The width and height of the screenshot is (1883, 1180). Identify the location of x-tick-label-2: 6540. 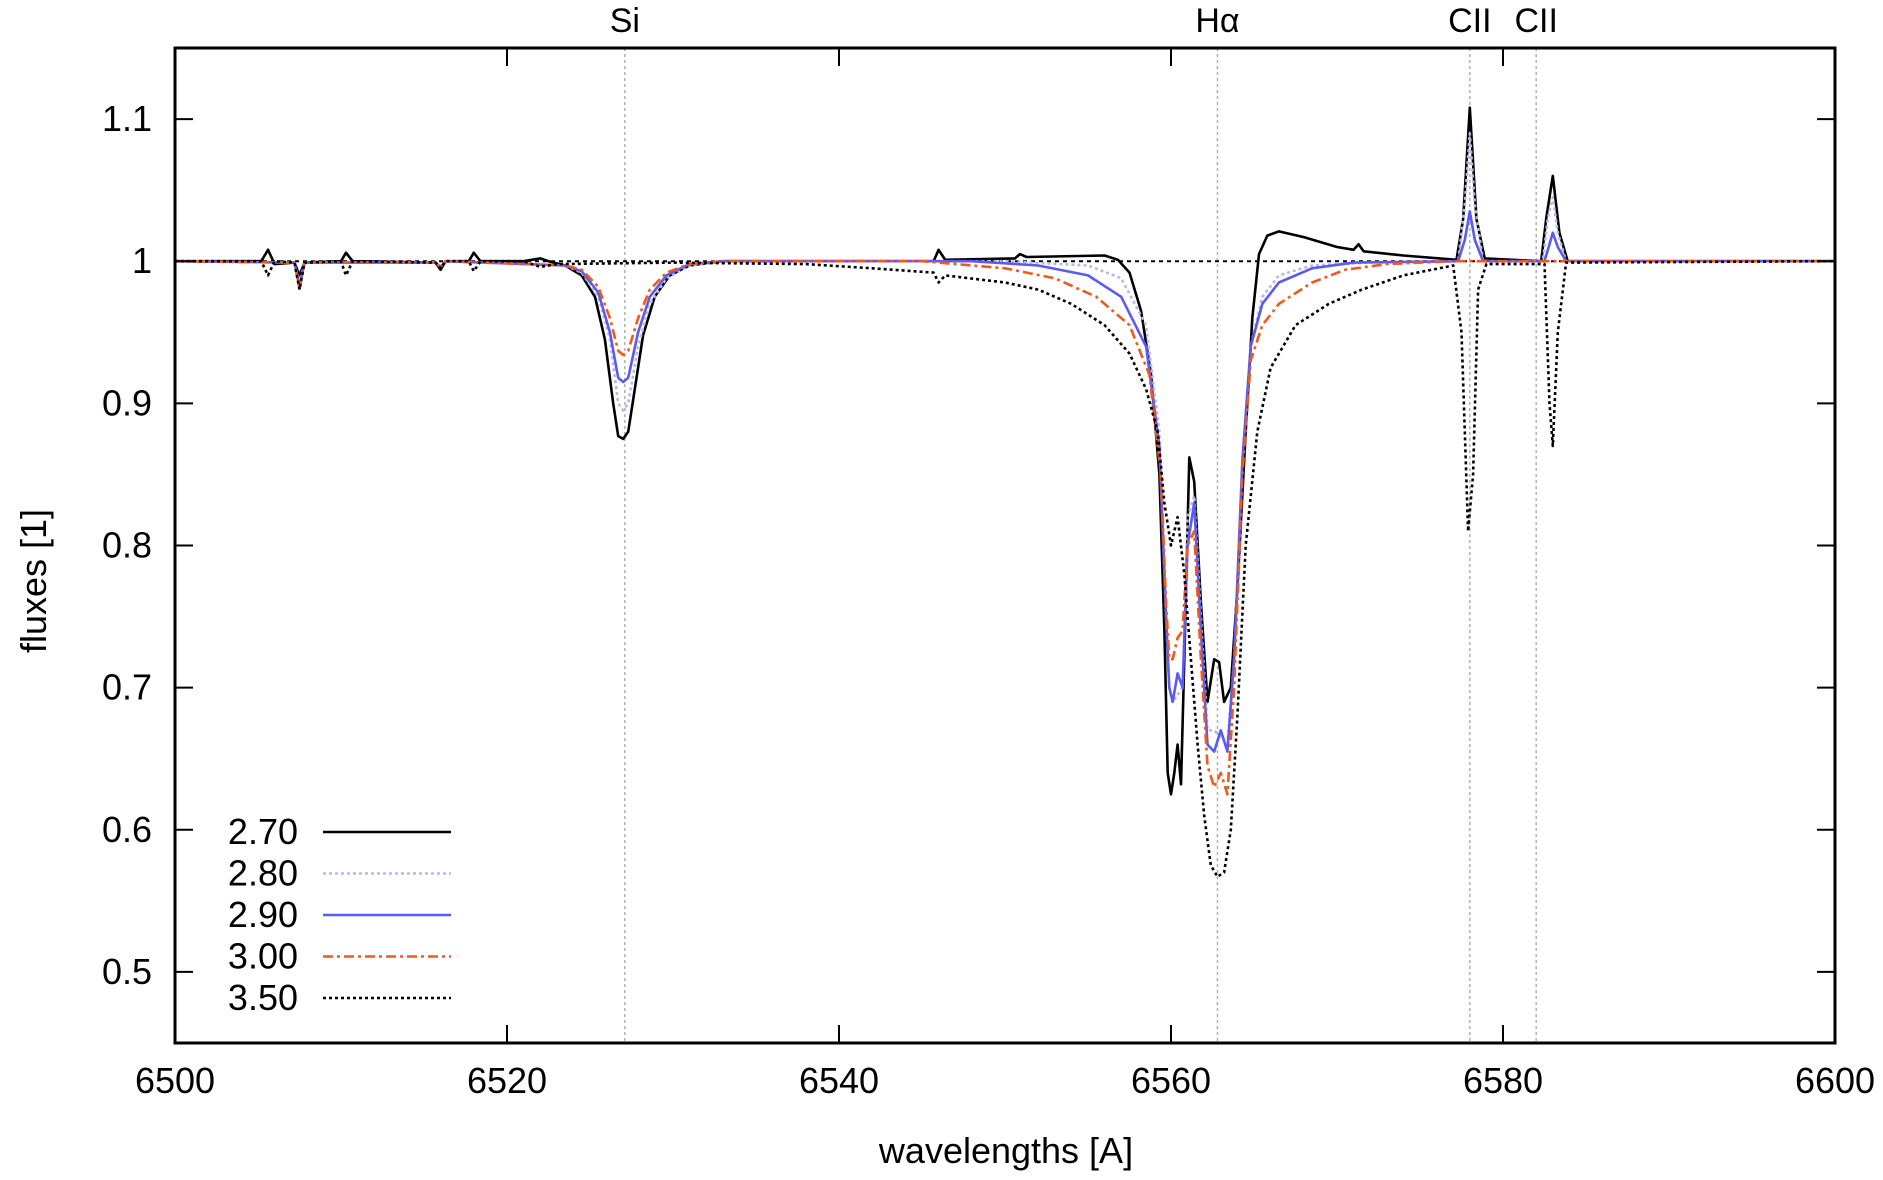
(839, 1080).